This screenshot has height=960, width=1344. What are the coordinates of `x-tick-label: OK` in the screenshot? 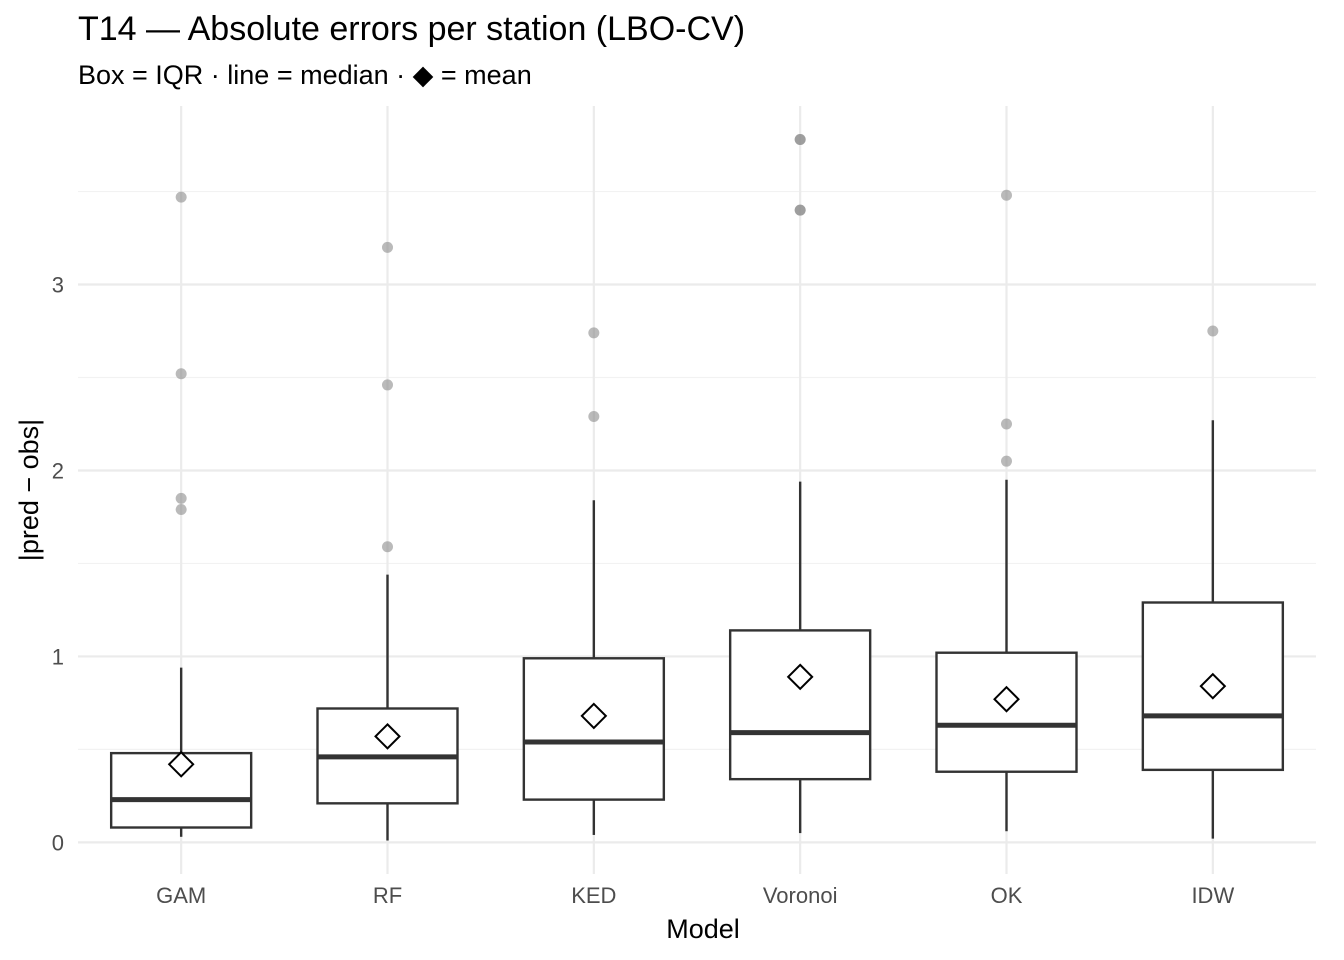 It's located at (1007, 895).